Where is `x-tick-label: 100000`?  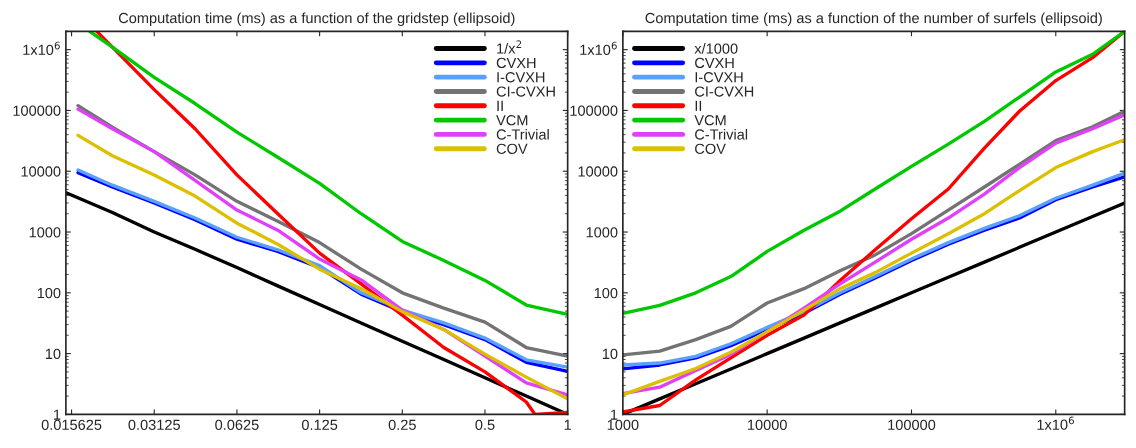
x-tick-label: 100000 is located at coordinates (912, 424).